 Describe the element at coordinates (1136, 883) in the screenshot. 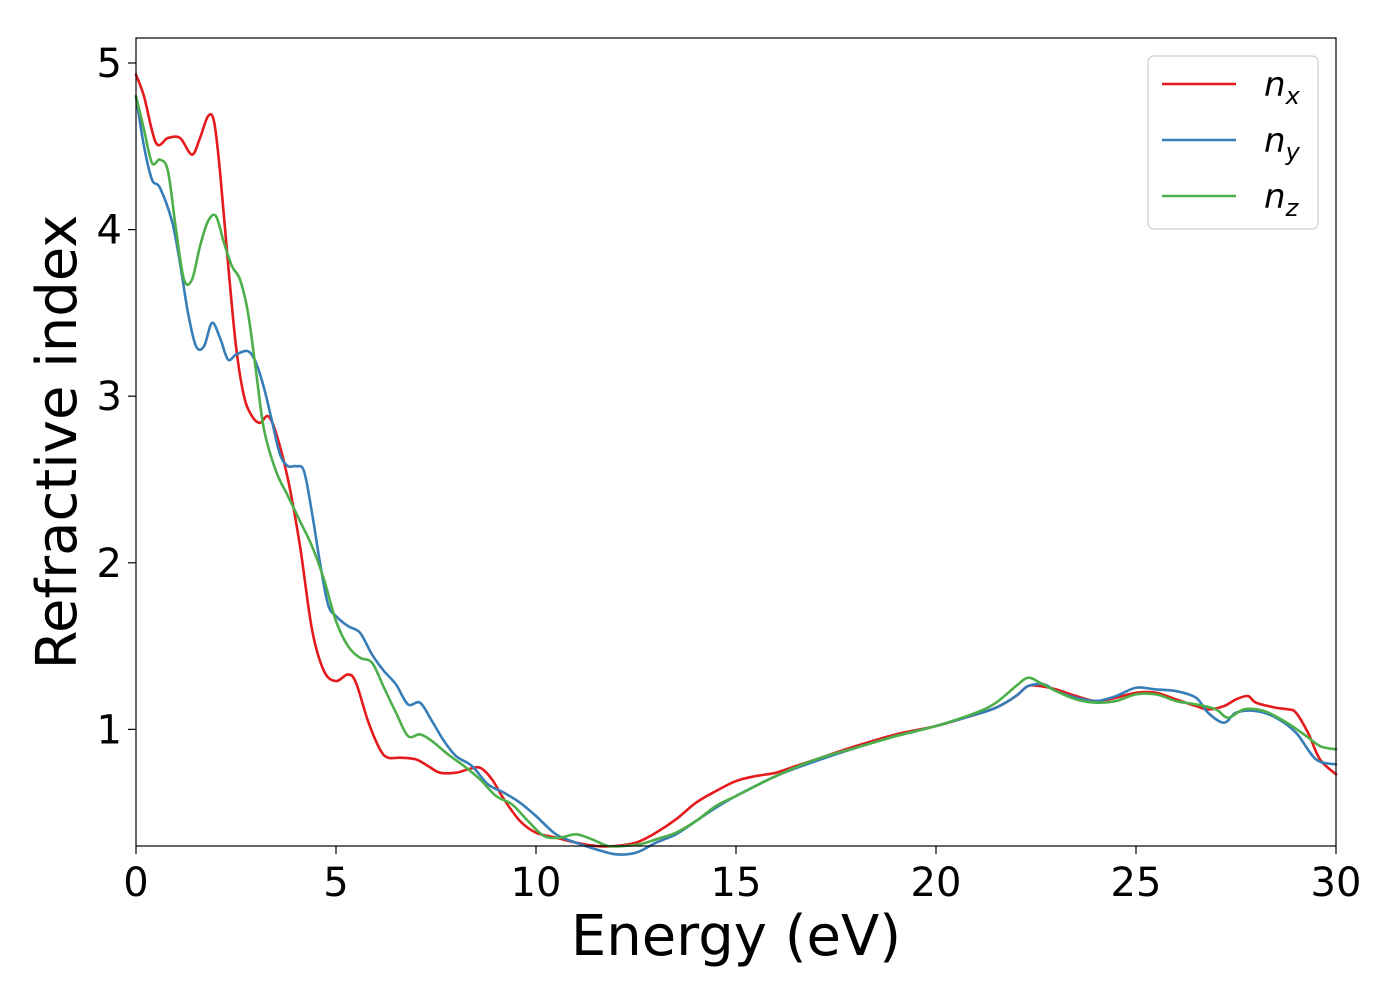

I see `x-tick-label: 25` at that location.